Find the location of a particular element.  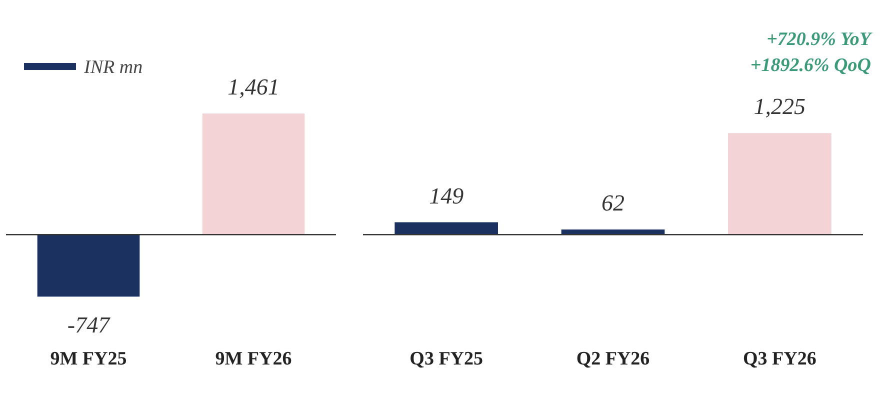

text: +720.9% YoY is located at coordinates (820, 39).